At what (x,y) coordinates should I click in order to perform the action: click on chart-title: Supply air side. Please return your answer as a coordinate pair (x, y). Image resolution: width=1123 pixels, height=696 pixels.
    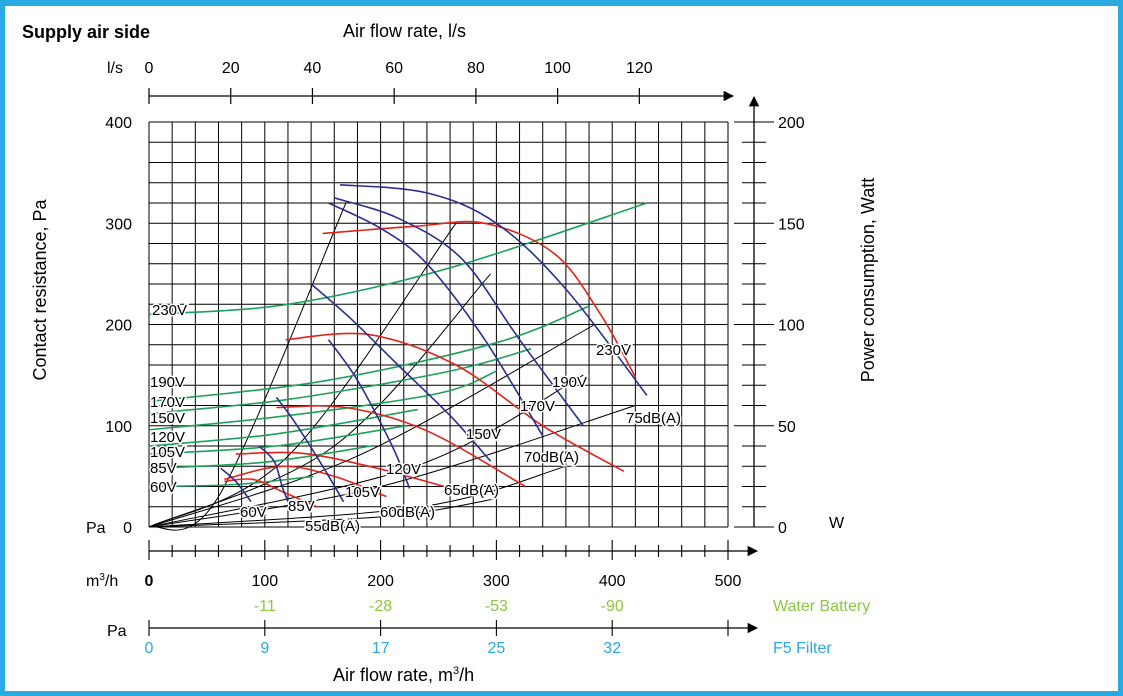
    Looking at the image, I should click on (86, 32).